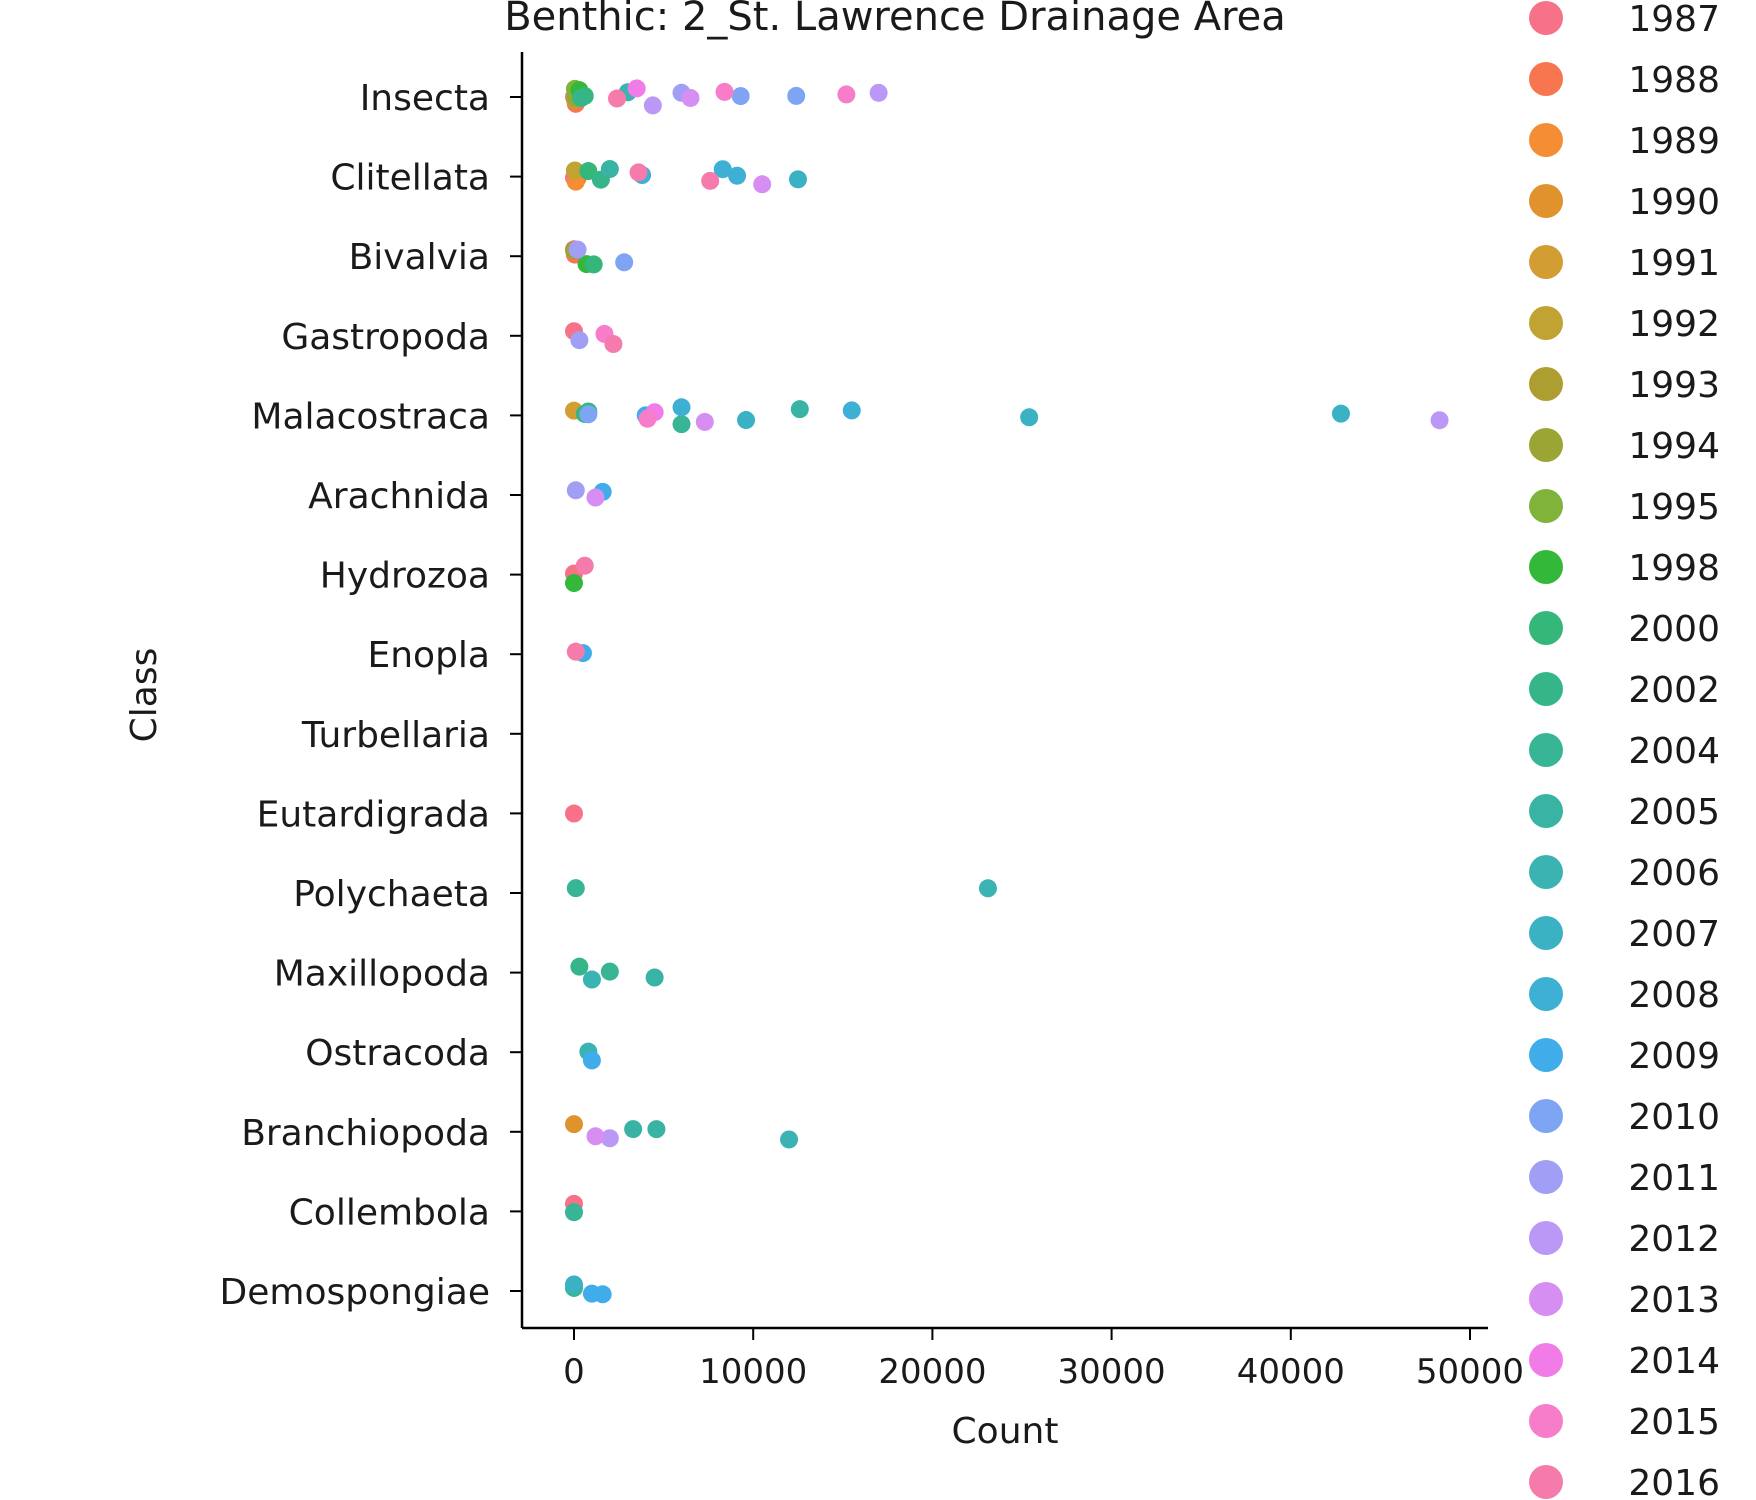 The height and width of the screenshot is (1500, 1756). Describe the element at coordinates (1674, 80) in the screenshot. I see `legend-label: 1988` at that location.